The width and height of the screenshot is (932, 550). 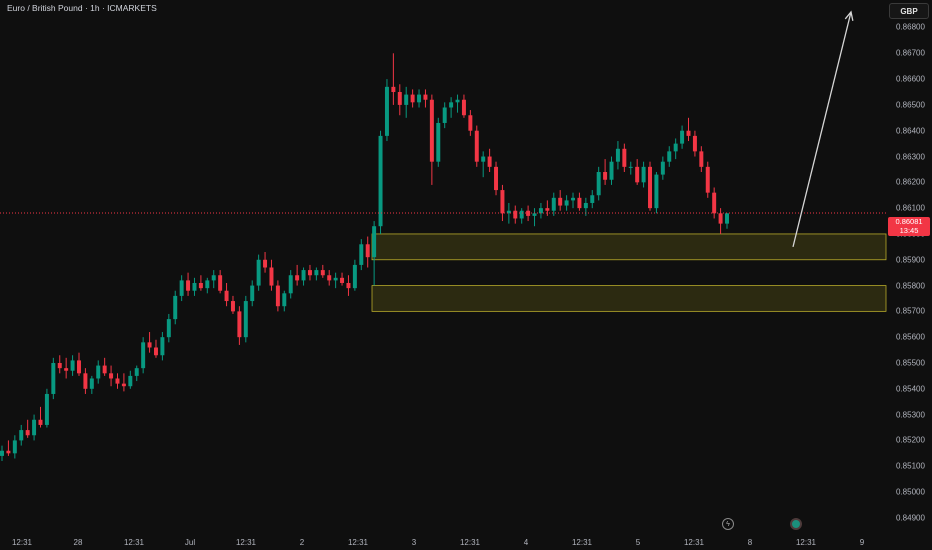 I want to click on projection-arrow, so click(x=823, y=129).